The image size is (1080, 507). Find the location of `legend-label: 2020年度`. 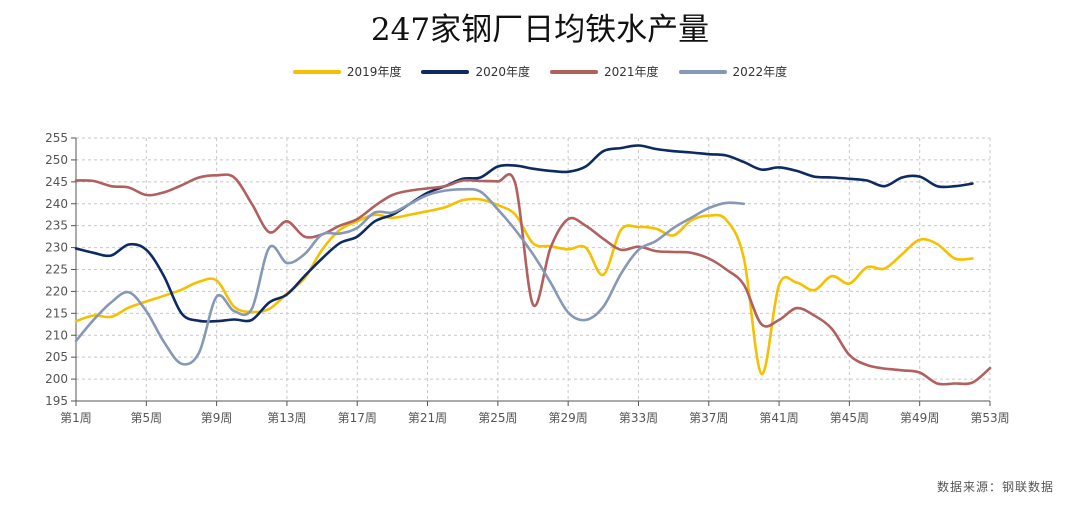

legend-label: 2020年度 is located at coordinates (502, 72).